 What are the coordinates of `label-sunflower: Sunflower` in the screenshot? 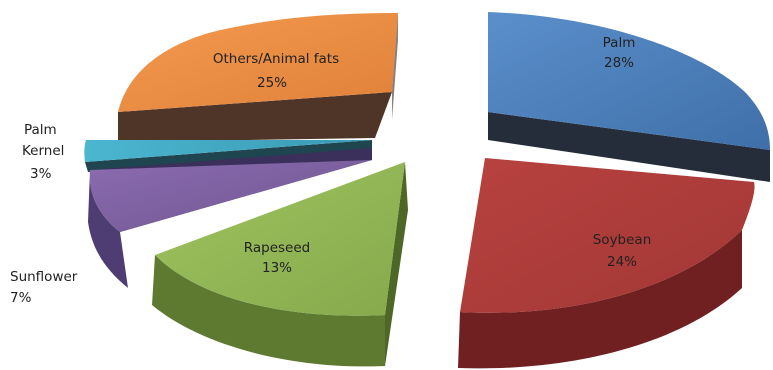 It's located at (44, 277).